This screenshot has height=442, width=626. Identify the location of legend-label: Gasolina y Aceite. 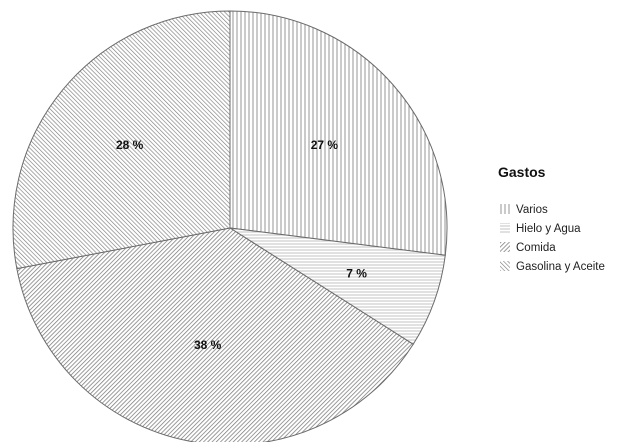
(560, 267).